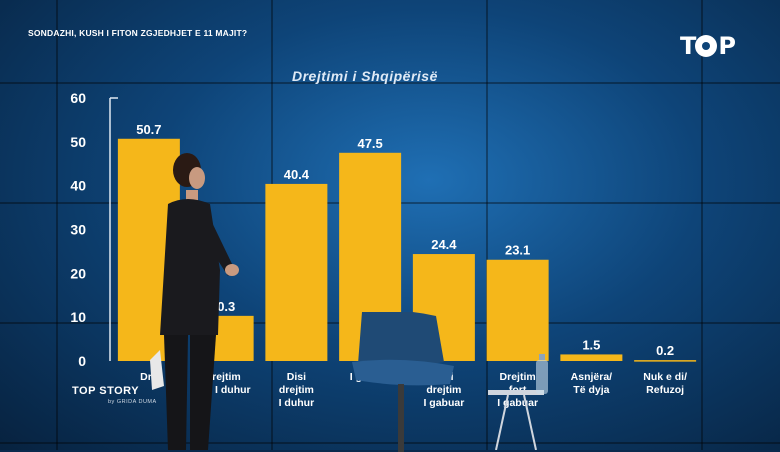 Image resolution: width=780 pixels, height=452 pixels. I want to click on bar-value-label: 40.4, so click(297, 174).